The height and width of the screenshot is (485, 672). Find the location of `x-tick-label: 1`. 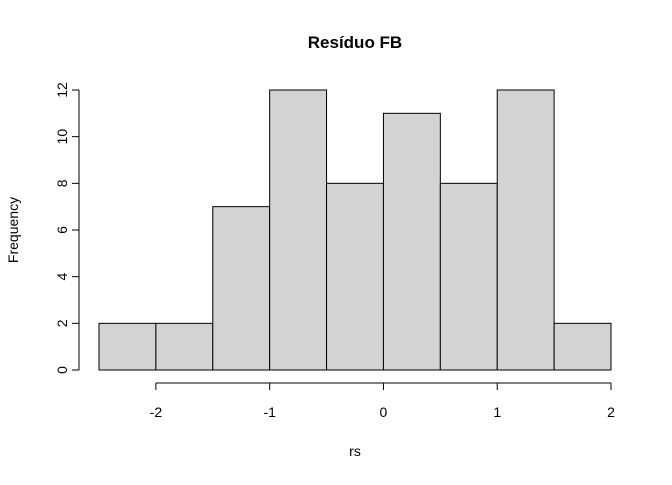

x-tick-label: 1 is located at coordinates (497, 412).